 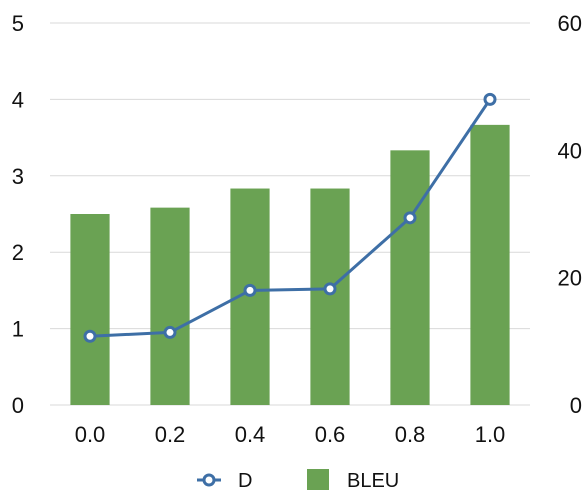 What do you see at coordinates (209, 480) in the screenshot?
I see `legend-d-marker` at bounding box center [209, 480].